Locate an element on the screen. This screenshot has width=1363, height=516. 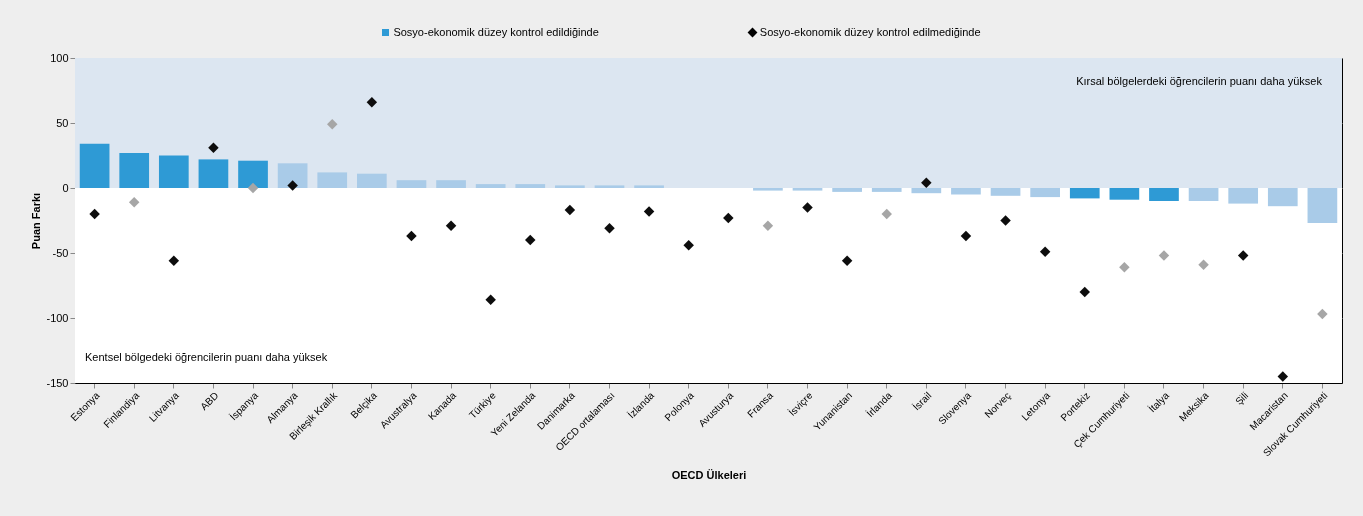
band-label: Kırsal bölgelerdeki öğrencilerin puanı daha yüksek is located at coordinates (1199, 81).